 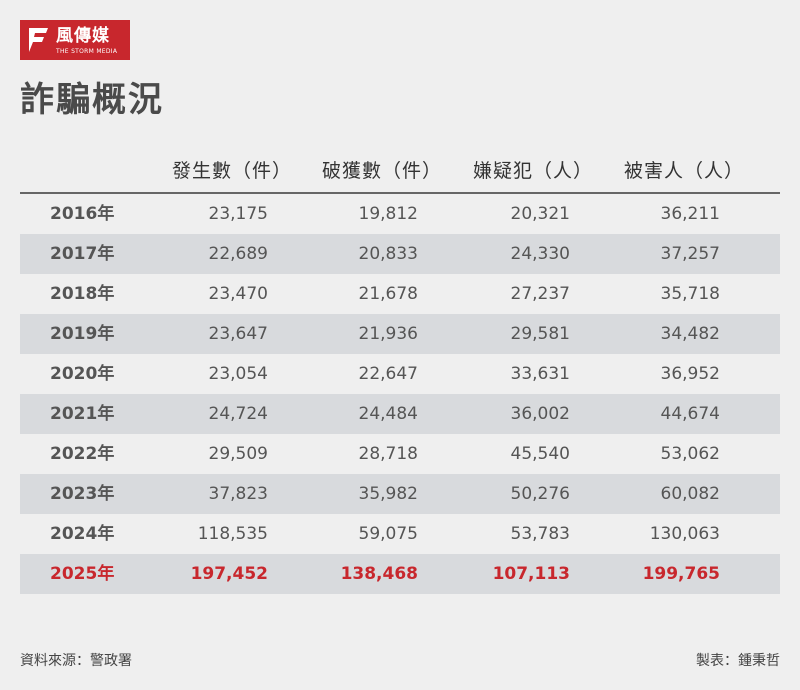 I want to click on page-title: 詐騙概況, so click(x=92, y=100).